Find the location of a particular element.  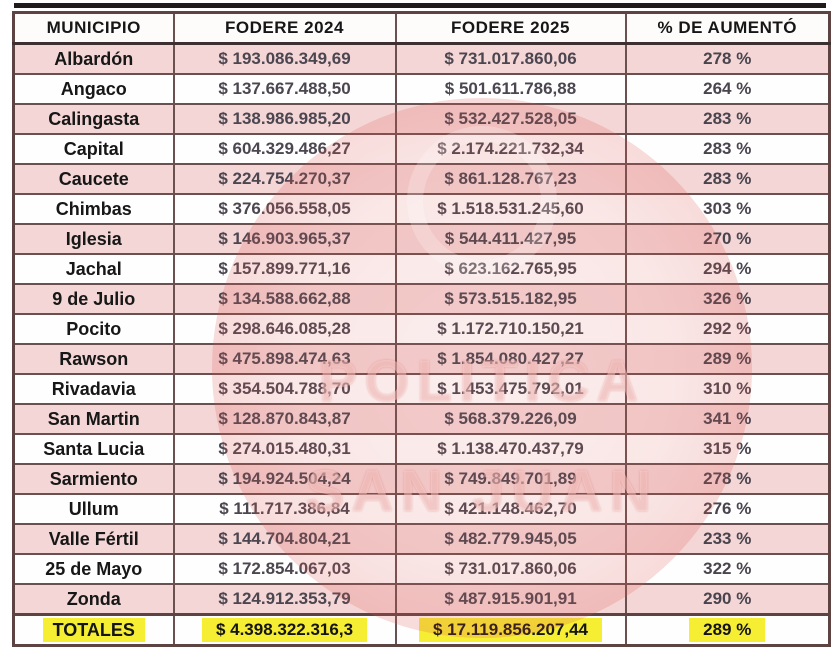

fodere-2025-cell: $ 568.379.226,09 is located at coordinates (510, 419).